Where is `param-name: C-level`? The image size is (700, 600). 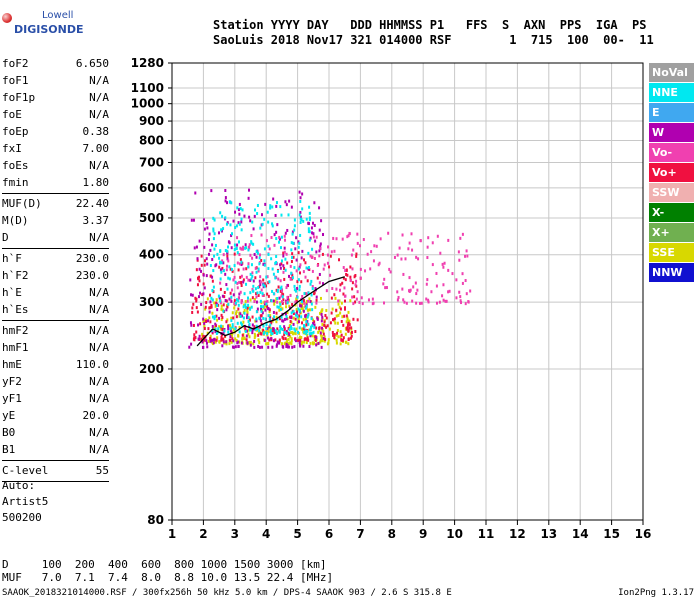 param-name: C-level is located at coordinates (25, 470).